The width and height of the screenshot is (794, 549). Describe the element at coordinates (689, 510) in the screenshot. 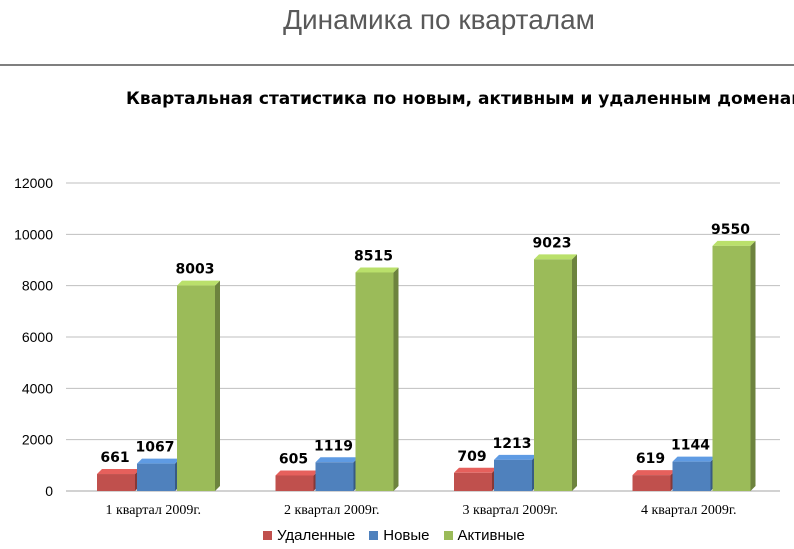

I see `x-tick-label: 4 квартал 2009г.` at that location.